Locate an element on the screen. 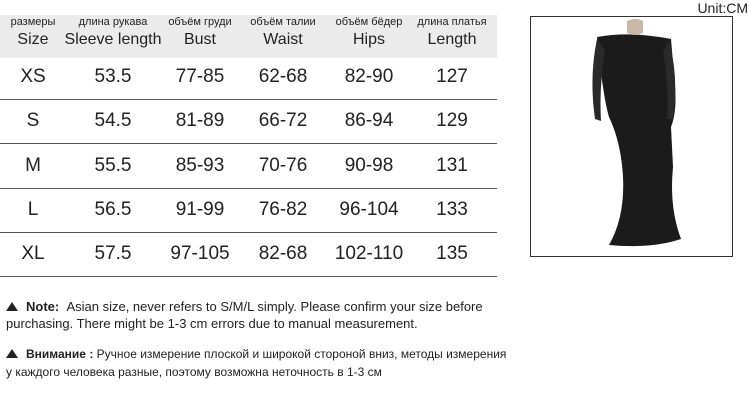  table-cell: 129 is located at coordinates (452, 120).